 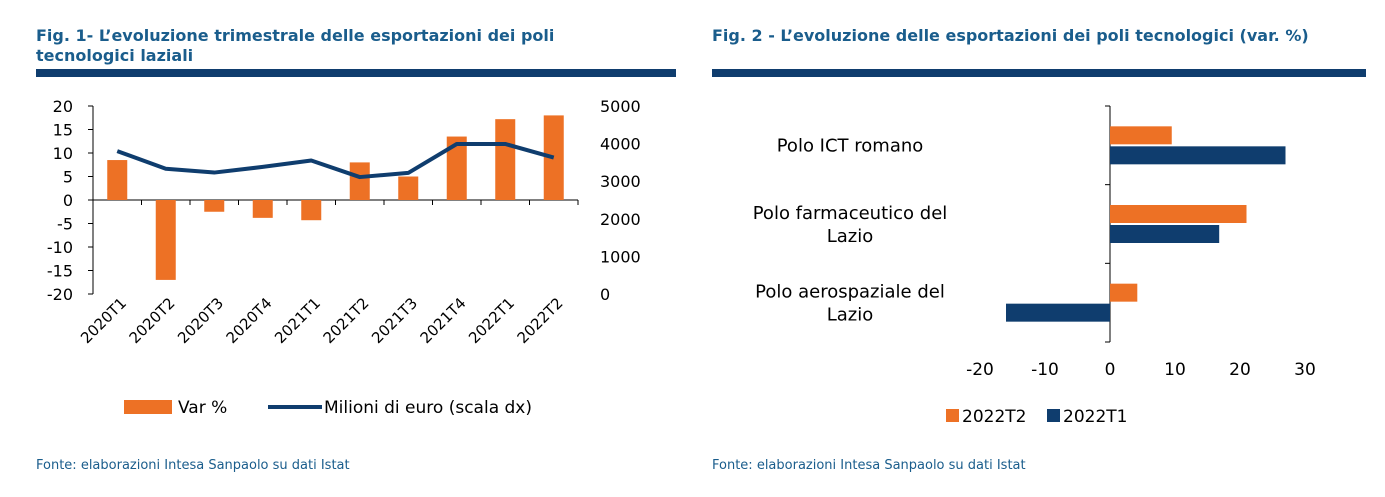 I want to click on fig1-x-tick-label: 2020T2, so click(x=152, y=320).